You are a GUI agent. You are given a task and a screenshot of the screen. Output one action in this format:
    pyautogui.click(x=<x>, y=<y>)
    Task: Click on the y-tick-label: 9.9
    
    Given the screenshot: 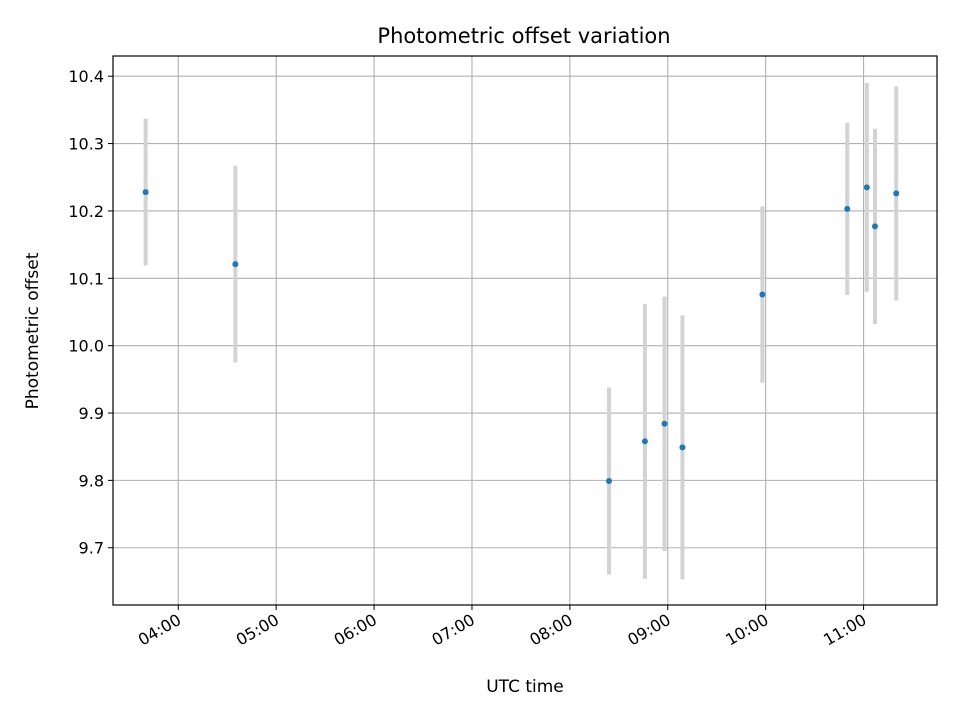 What is the action you would take?
    pyautogui.click(x=91, y=413)
    